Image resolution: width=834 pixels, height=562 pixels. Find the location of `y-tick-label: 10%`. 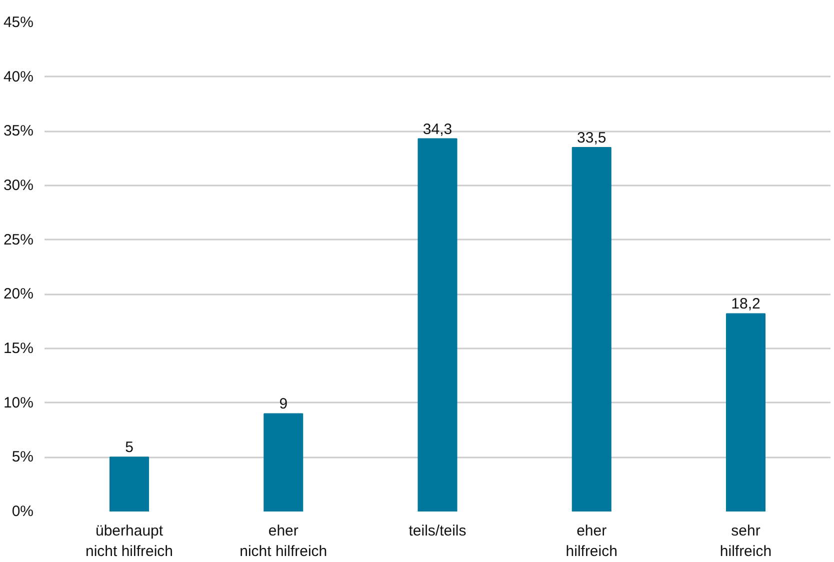

y-tick-label: 10% is located at coordinates (18, 403).